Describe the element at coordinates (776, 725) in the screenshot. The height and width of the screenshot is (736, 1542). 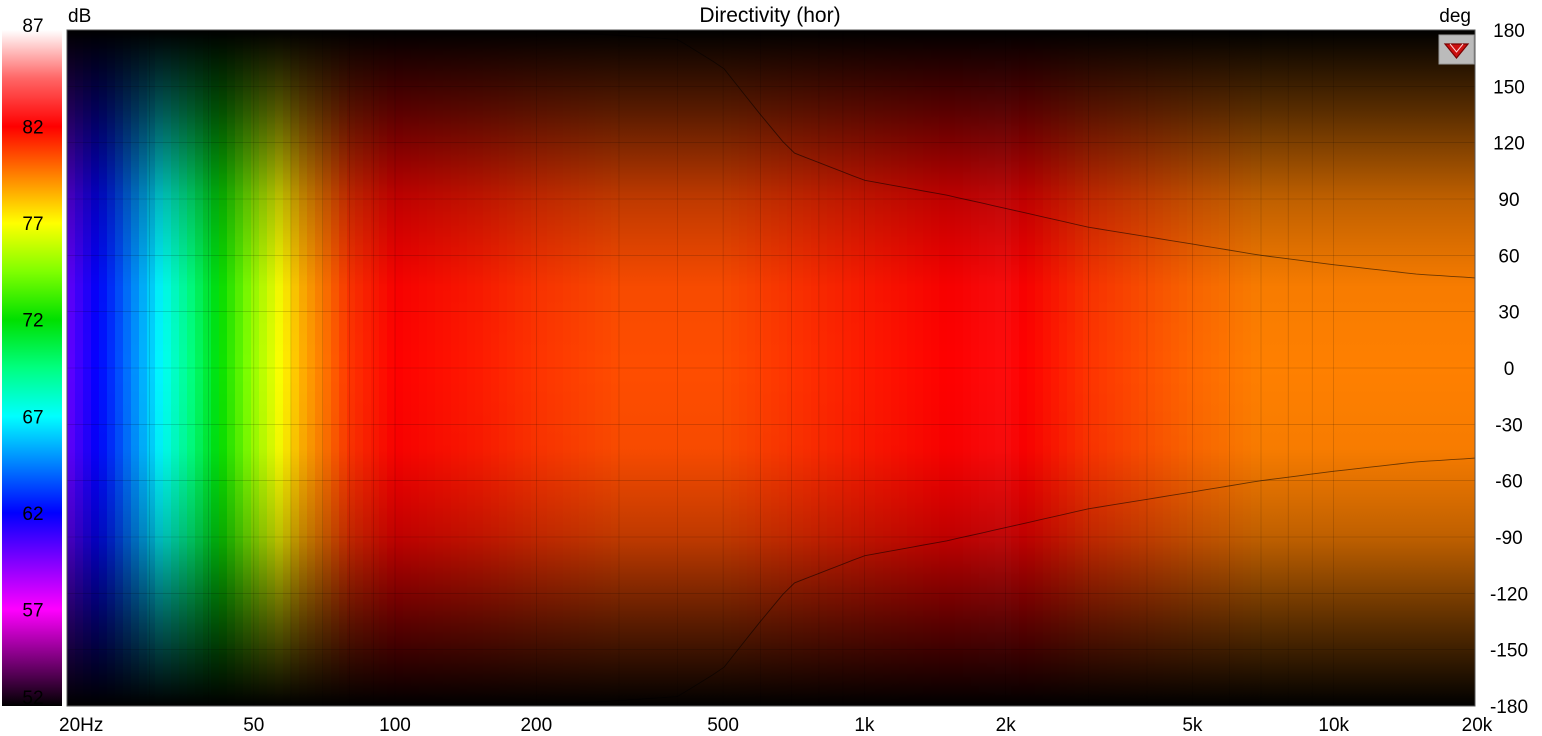
I see `x-axis-tick-labels: 20Hz 50 100 200 500 1k 2k 5k 10k 20k` at that location.